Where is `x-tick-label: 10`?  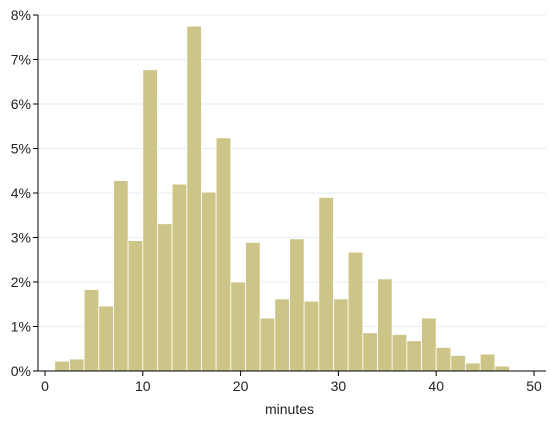 x-tick-label: 10 is located at coordinates (143, 386).